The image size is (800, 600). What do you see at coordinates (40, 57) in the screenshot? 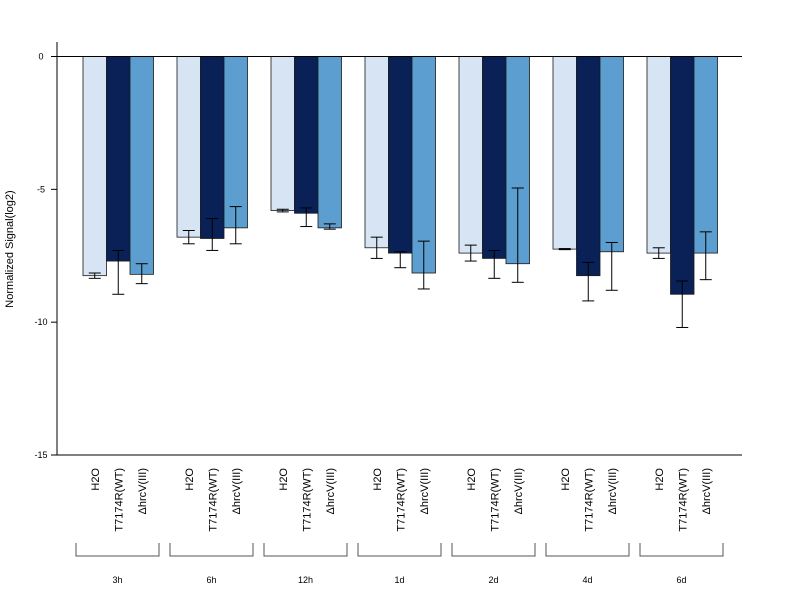
I see `y-tick-label: 0` at bounding box center [40, 57].